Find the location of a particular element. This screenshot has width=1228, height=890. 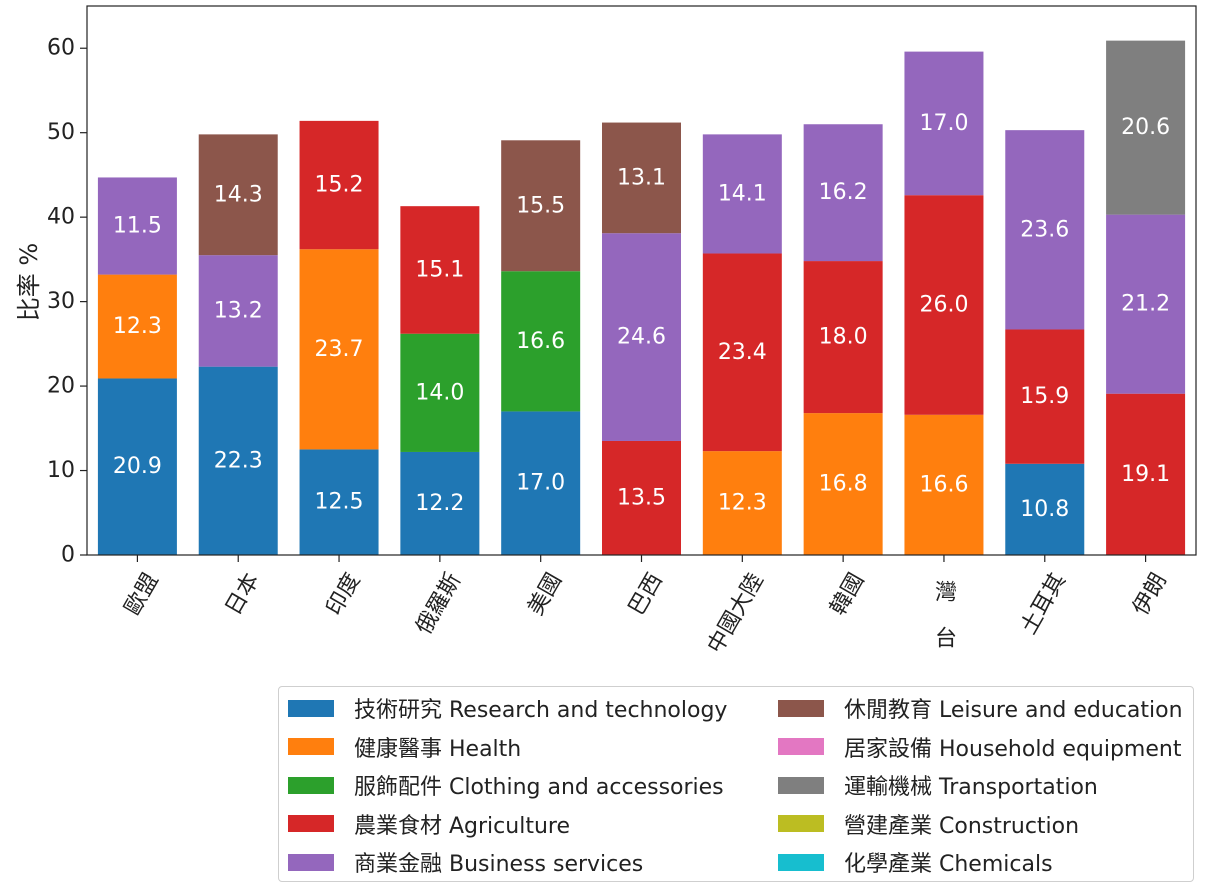

bar-value-label: 16.8 is located at coordinates (843, 484).